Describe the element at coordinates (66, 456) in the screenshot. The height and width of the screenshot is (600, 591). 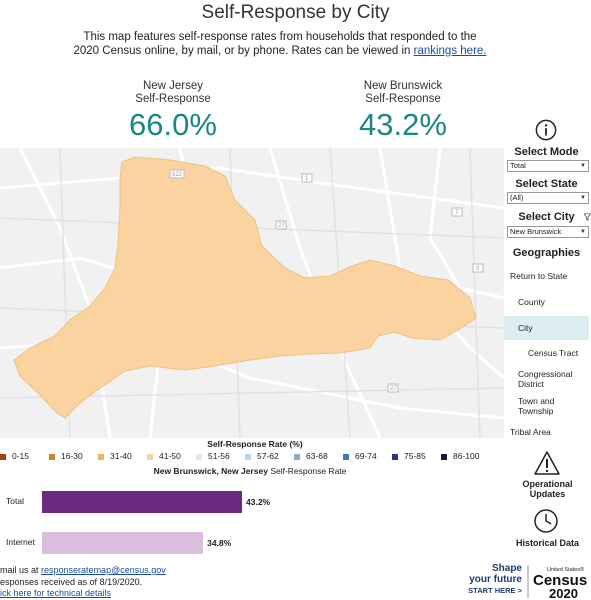
I see `legend-item: 16-30` at that location.